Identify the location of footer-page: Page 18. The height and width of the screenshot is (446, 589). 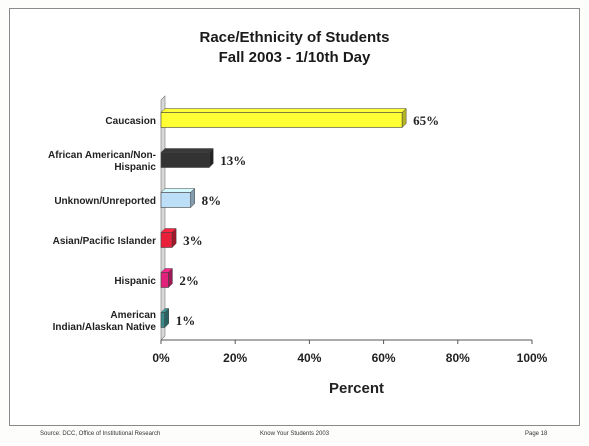
(536, 434).